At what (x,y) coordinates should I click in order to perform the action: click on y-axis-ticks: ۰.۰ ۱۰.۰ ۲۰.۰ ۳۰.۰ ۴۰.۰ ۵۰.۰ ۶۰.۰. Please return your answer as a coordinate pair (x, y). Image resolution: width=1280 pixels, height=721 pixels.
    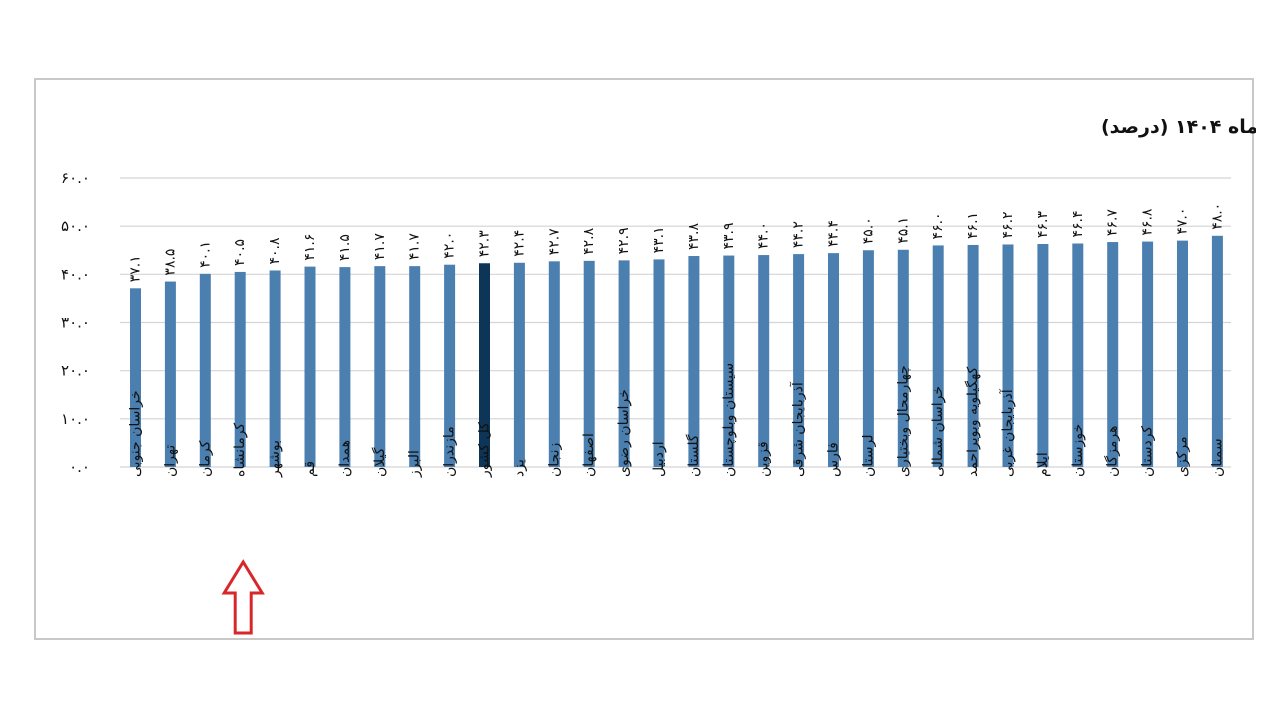
    Looking at the image, I should click on (75, 322).